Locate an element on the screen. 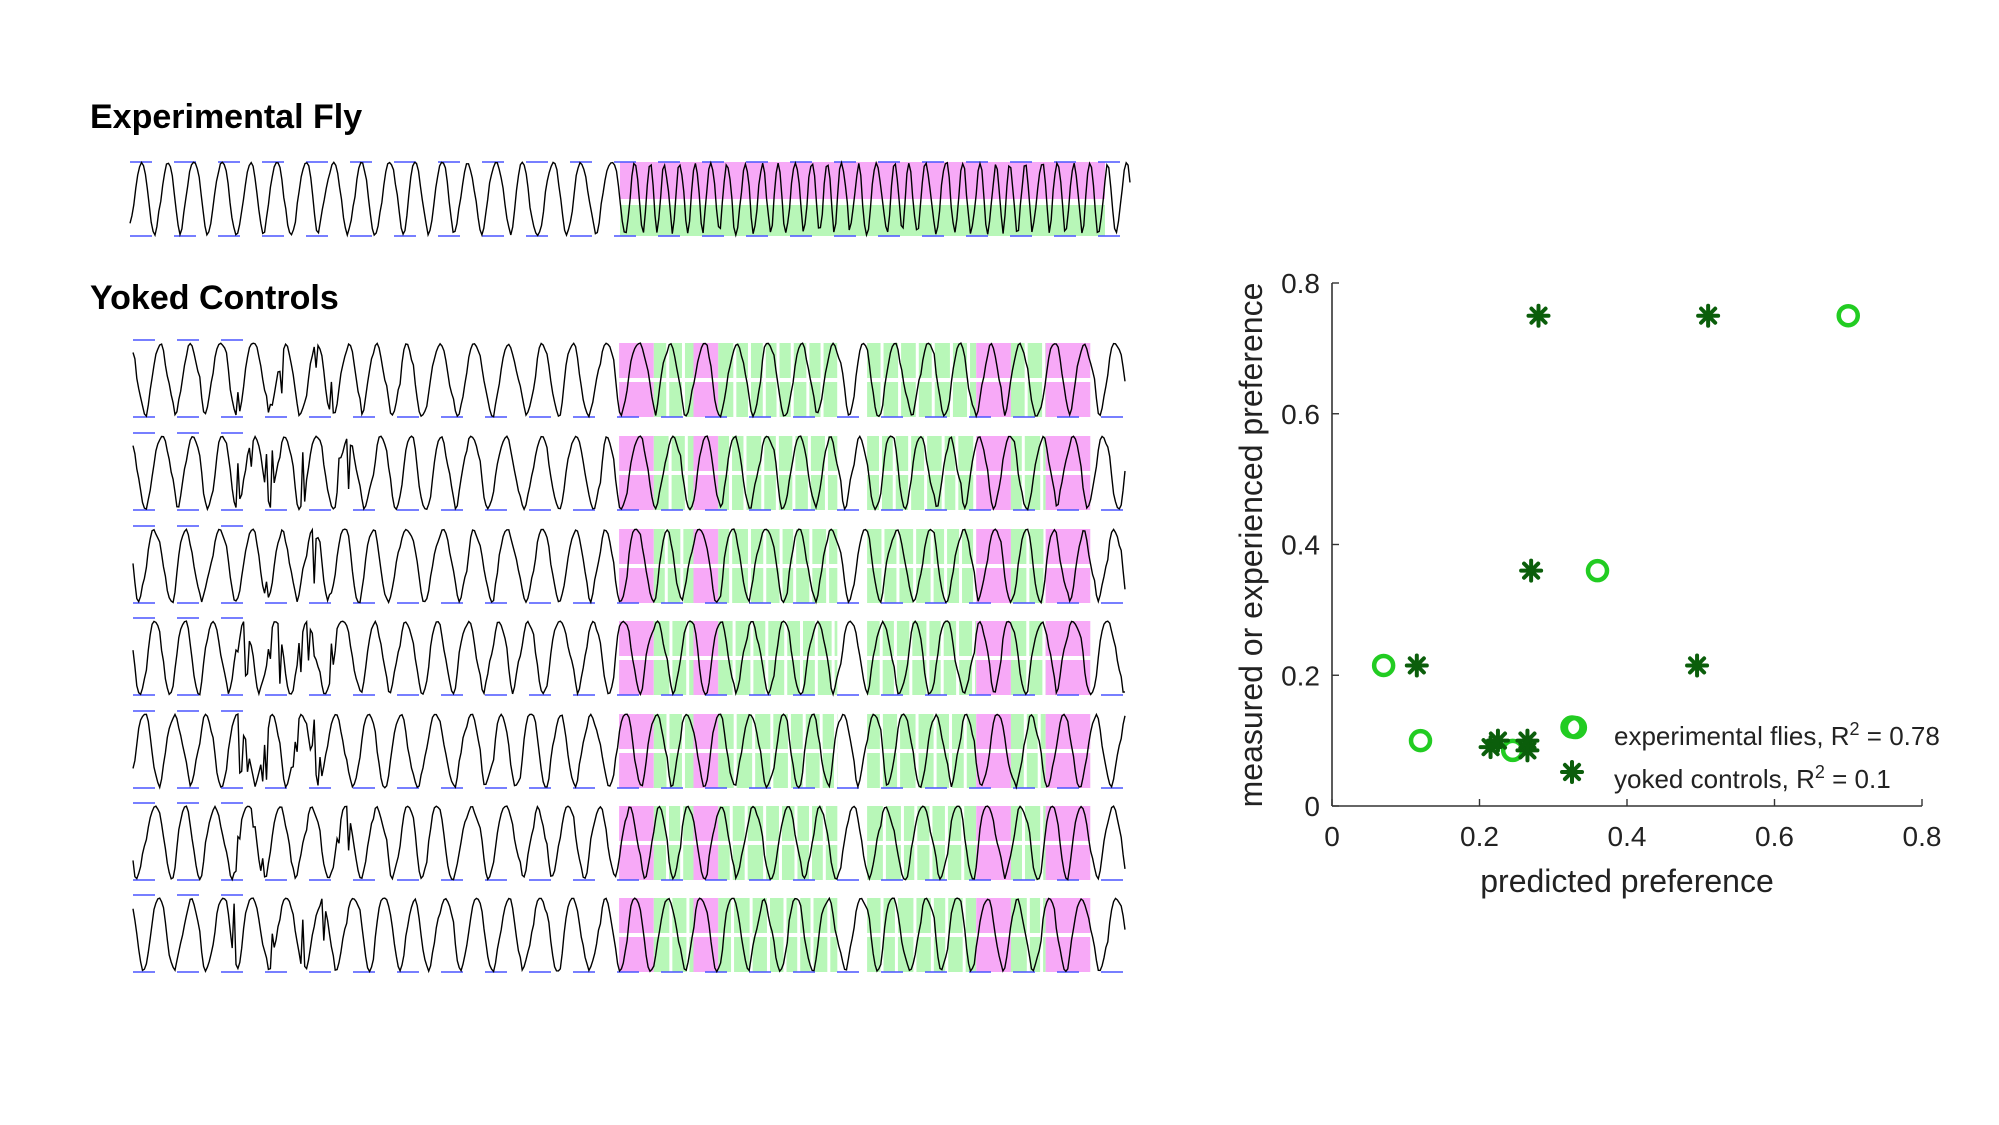 The image size is (1999, 1125). experimental-heading: Experimental Fly is located at coordinates (226, 117).